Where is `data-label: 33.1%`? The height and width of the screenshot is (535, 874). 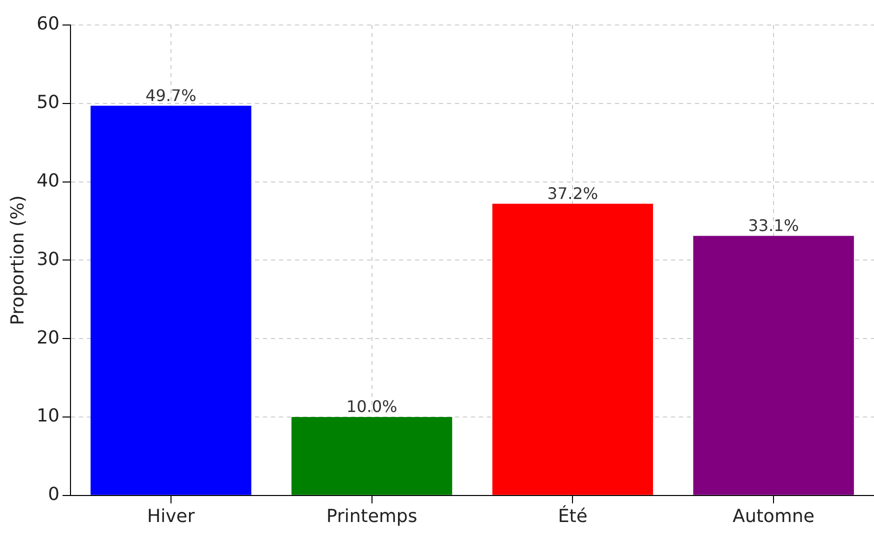
data-label: 33.1% is located at coordinates (773, 226).